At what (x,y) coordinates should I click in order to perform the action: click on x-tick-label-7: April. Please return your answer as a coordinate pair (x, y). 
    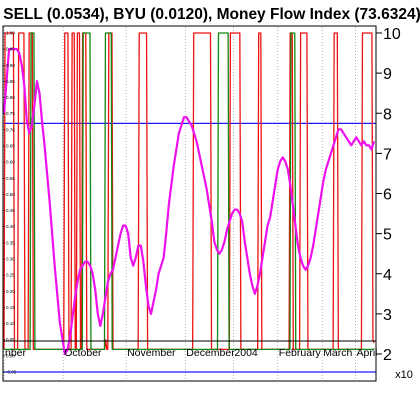
    Looking at the image, I should click on (367, 353).